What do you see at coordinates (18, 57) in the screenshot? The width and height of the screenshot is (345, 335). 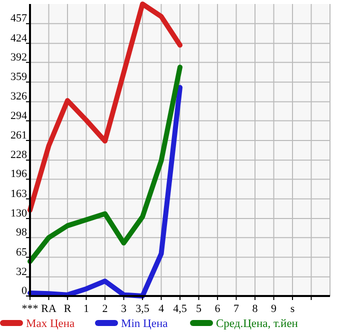 I see `y-tick-label: 392` at bounding box center [18, 57].